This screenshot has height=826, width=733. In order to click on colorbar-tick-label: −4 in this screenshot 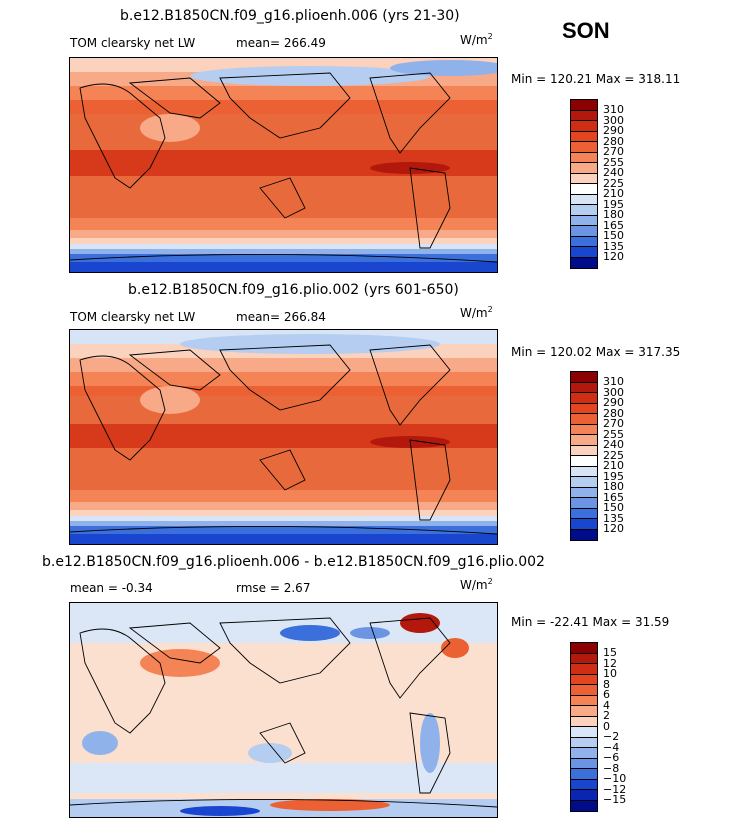, I will do `click(611, 747)`.